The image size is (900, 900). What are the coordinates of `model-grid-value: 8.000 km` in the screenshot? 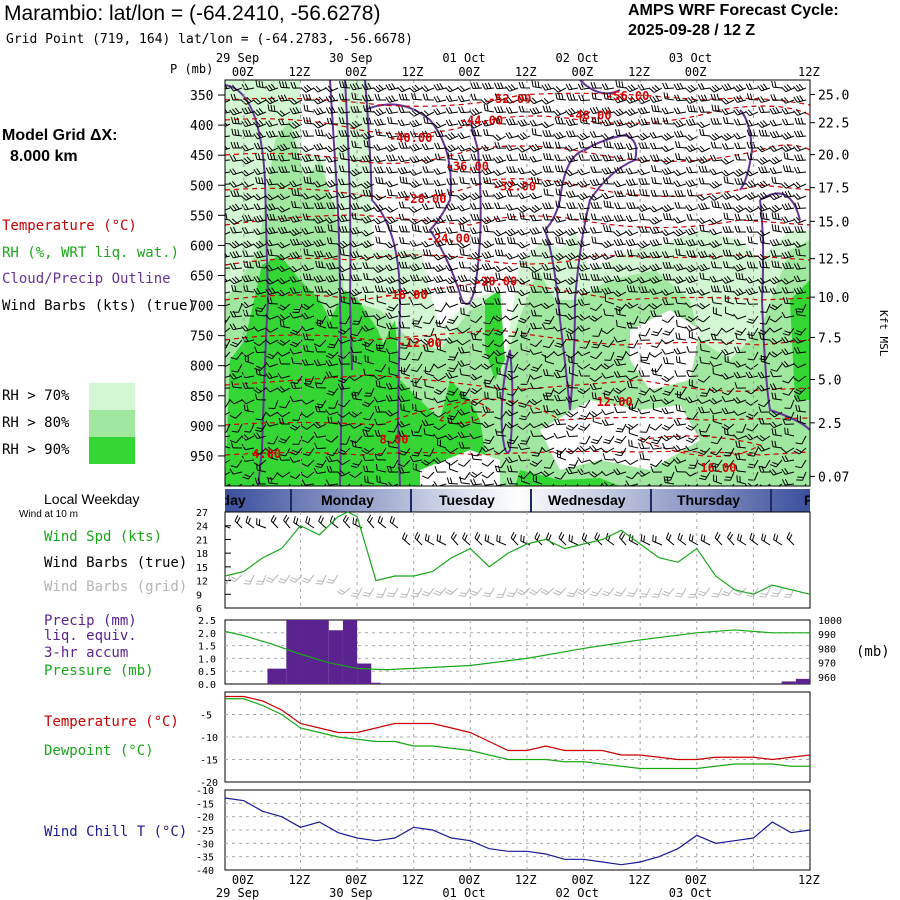 It's located at (44, 156).